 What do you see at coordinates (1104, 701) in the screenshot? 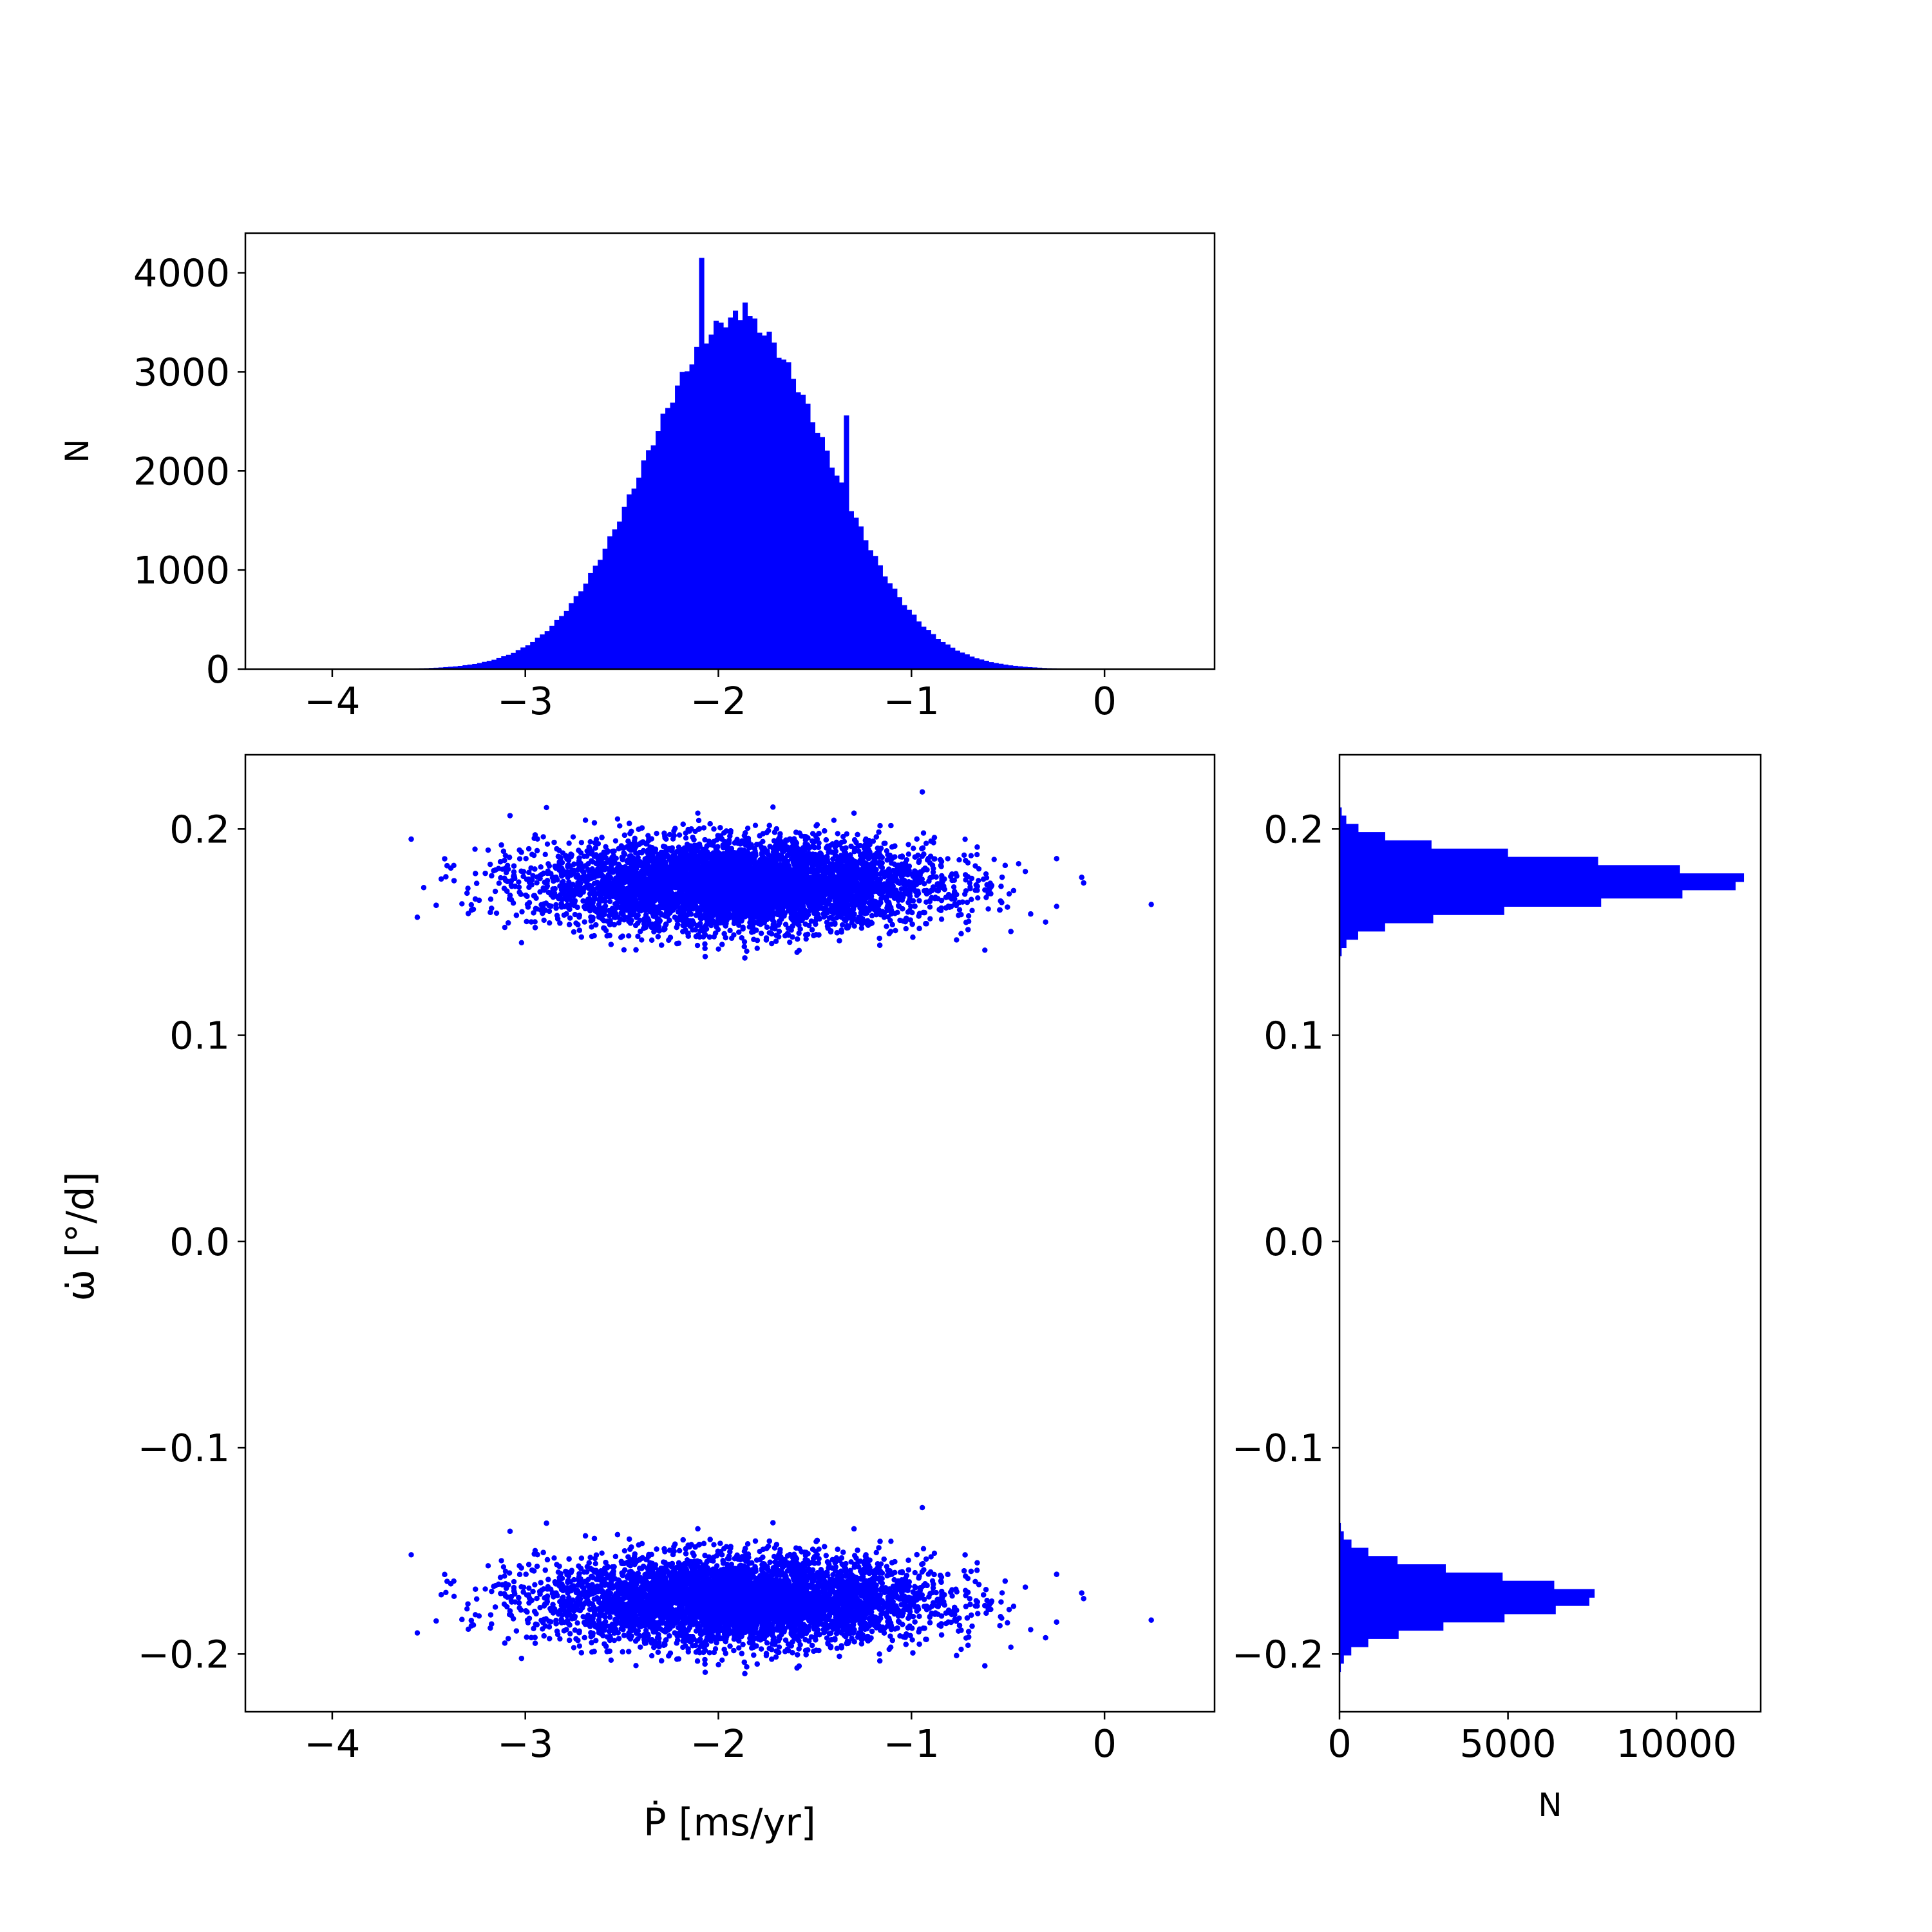
I see `x-tick-label: 0` at bounding box center [1104, 701].